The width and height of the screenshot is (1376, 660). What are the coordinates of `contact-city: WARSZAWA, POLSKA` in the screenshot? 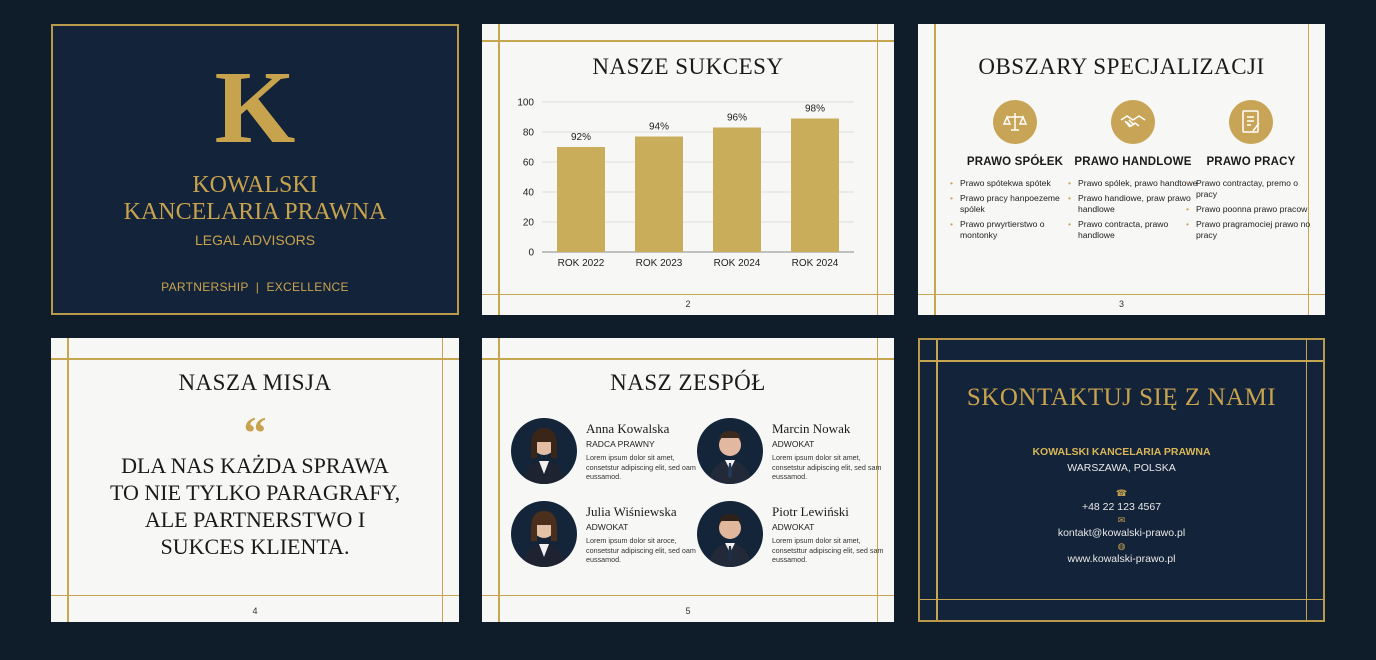 It's located at (1121, 468).